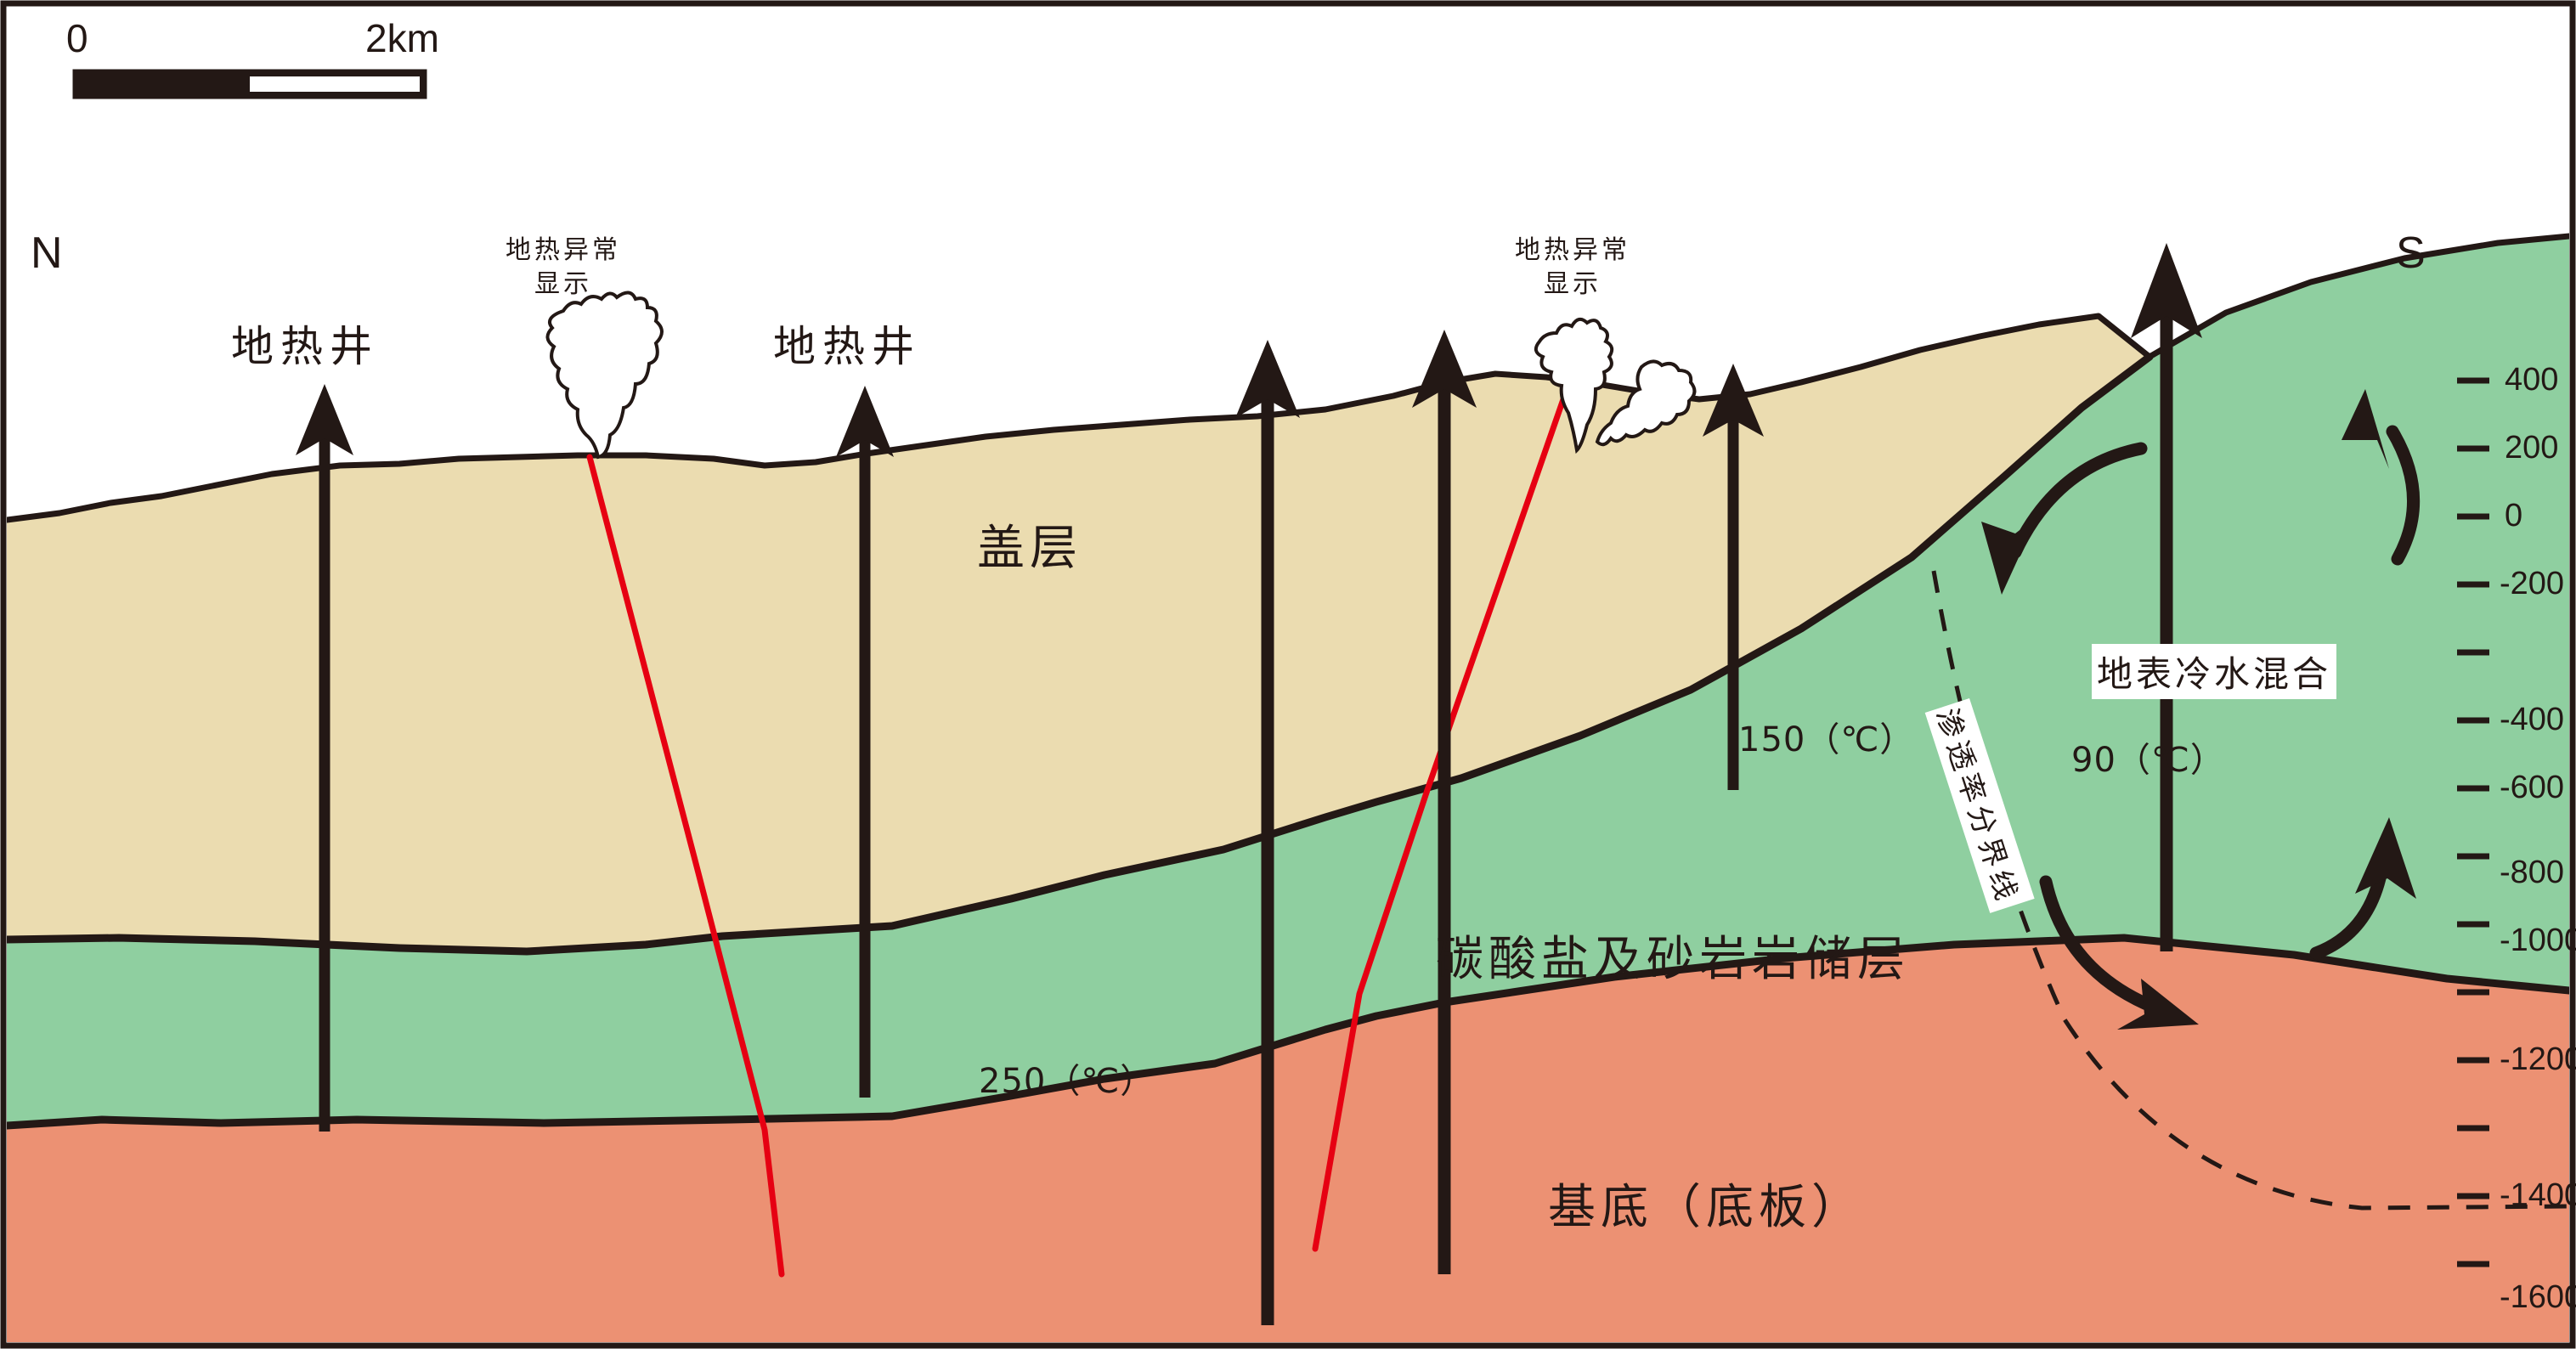 This screenshot has height=1349, width=2576. I want to click on anomaly-2-label-line1: 地热异常, so click(1573, 250).